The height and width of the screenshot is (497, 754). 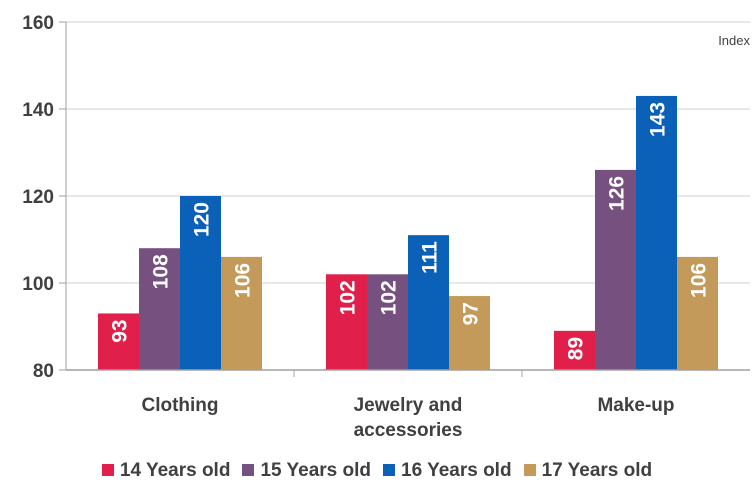 What do you see at coordinates (456, 470) in the screenshot?
I see `legend-label: 16 Years old` at bounding box center [456, 470].